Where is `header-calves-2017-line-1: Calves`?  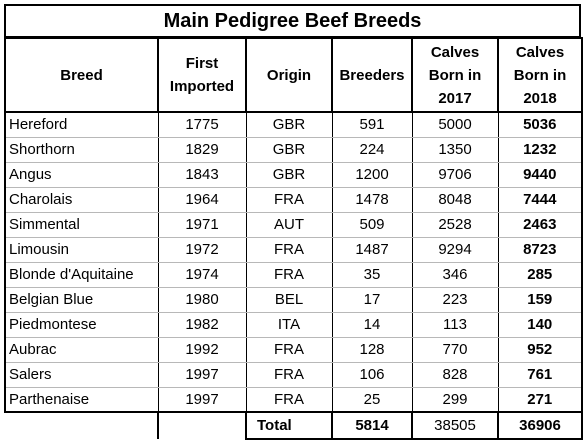 header-calves-2017-line-1: Calves is located at coordinates (455, 52).